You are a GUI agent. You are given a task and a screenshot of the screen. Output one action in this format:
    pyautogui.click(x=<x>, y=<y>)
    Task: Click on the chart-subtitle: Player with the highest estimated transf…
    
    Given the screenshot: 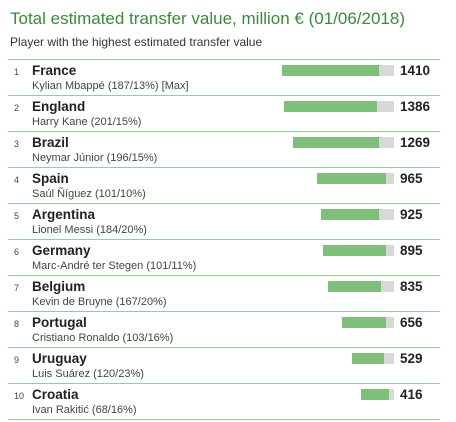 What is the action you would take?
    pyautogui.click(x=136, y=42)
    